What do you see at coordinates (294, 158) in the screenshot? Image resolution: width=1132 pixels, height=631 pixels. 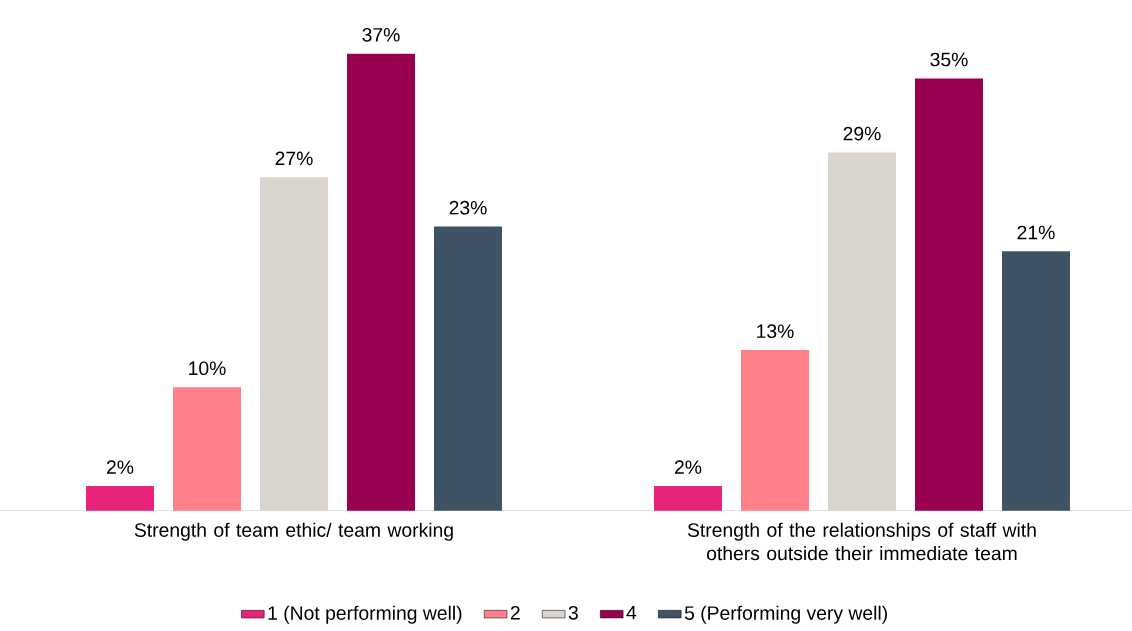 I see `data-label: 27%` at bounding box center [294, 158].